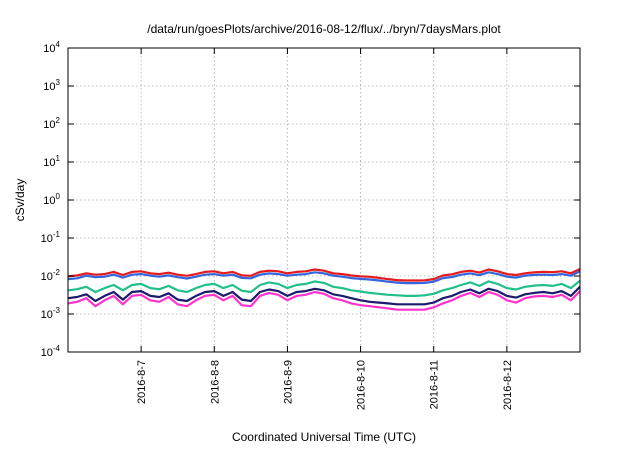 The height and width of the screenshot is (453, 640). What do you see at coordinates (57, 272) in the screenshot?
I see `y-tick-exponent: -2` at bounding box center [57, 272].